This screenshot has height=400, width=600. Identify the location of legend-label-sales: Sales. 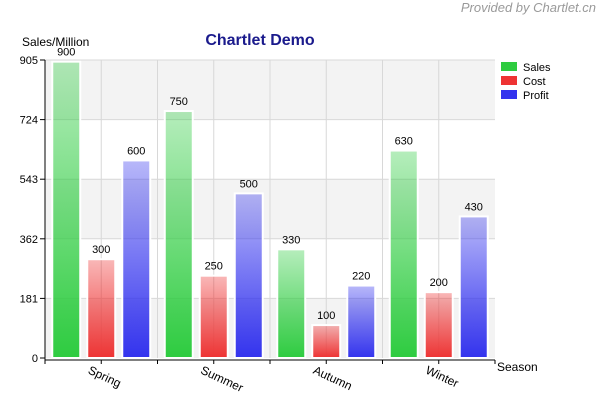
(537, 68).